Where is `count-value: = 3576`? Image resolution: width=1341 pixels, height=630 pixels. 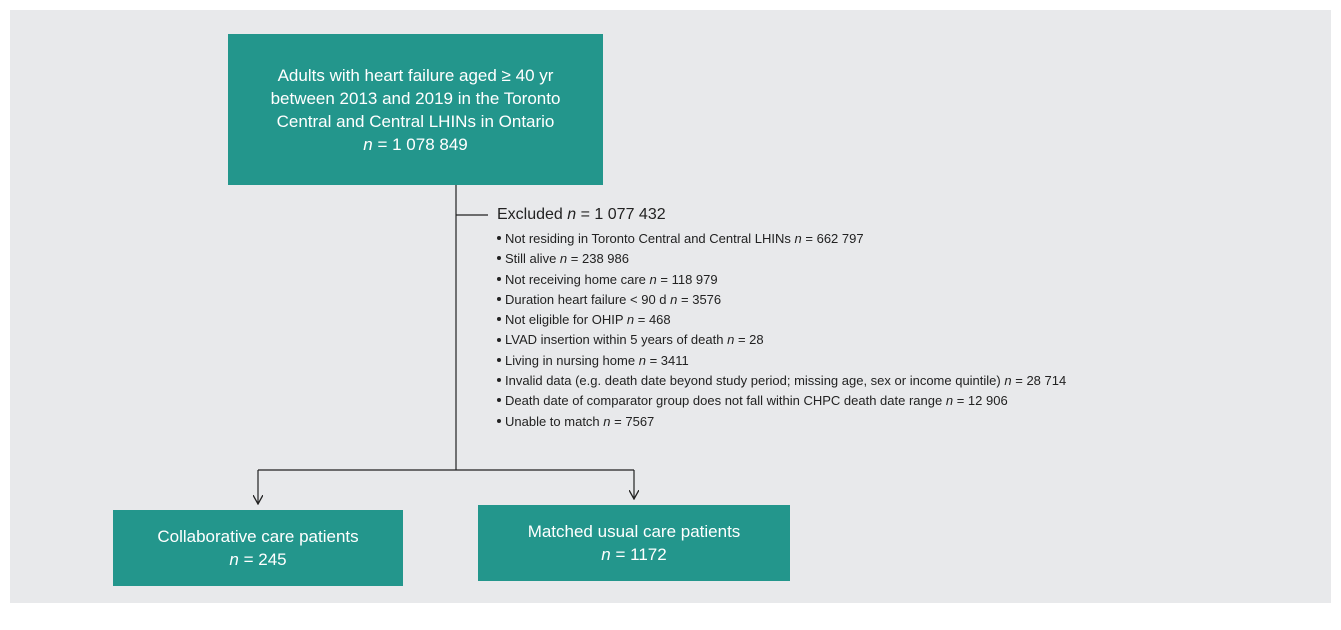 count-value: = 3576 is located at coordinates (701, 299).